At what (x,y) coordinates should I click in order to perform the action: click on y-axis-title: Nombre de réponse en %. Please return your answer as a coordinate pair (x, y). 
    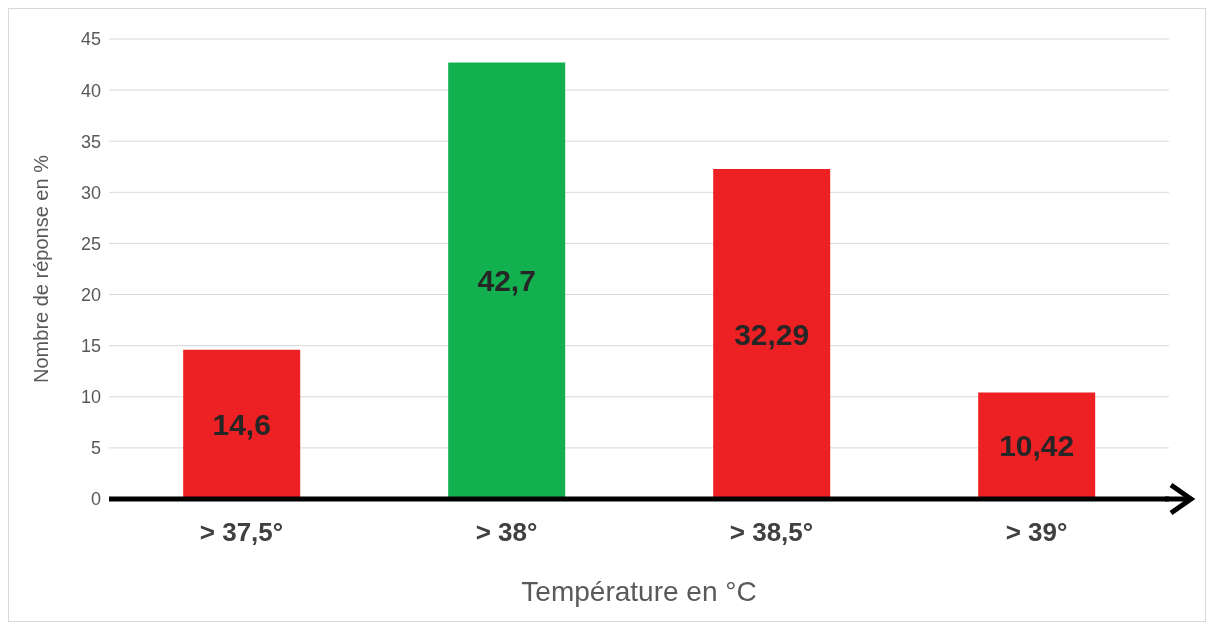
    Looking at the image, I should click on (41, 268).